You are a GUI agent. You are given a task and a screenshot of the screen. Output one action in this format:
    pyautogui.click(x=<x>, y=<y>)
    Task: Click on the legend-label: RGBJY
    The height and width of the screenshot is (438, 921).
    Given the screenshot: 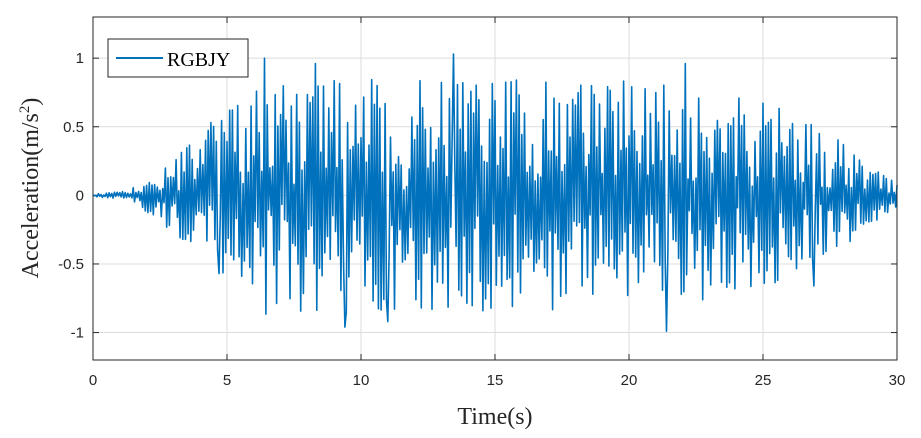 What is the action you would take?
    pyautogui.click(x=198, y=60)
    